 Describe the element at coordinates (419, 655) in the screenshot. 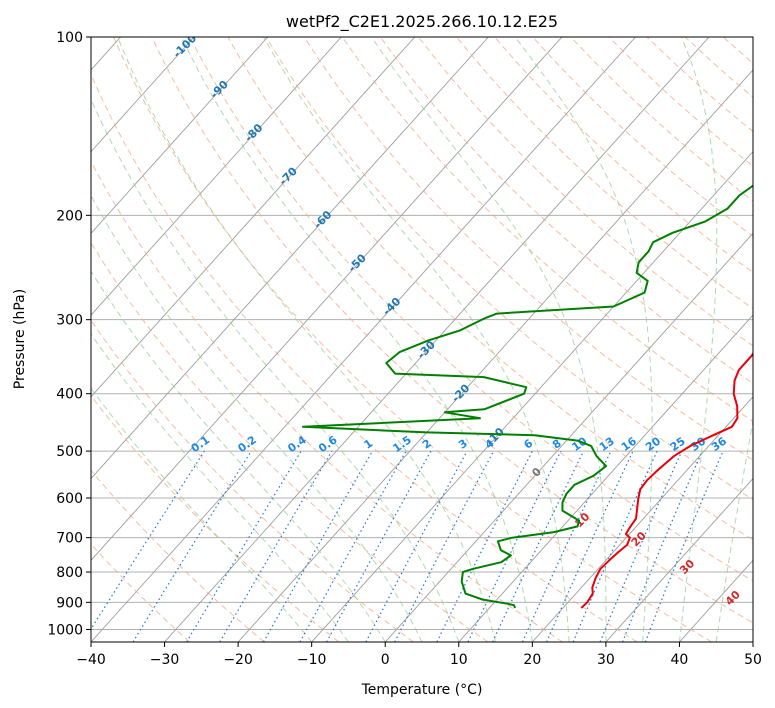

I see `x-axis: −40 −30 −20 −10 0 10 20 30 40 50` at that location.